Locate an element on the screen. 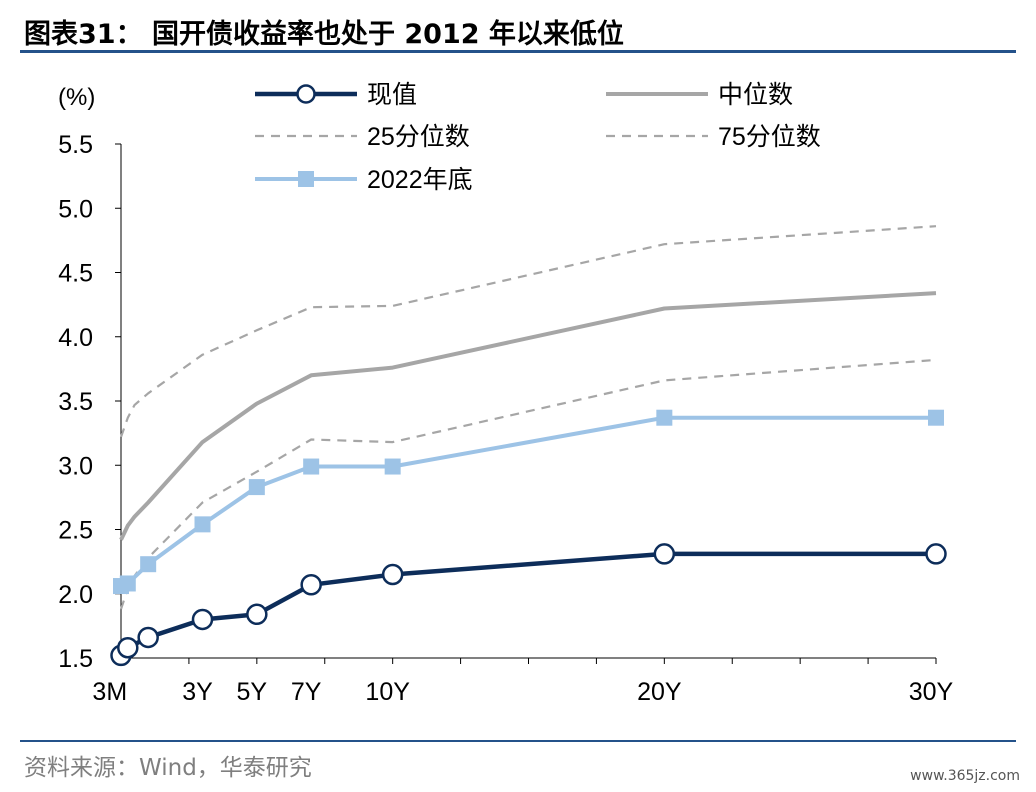 The height and width of the screenshot is (792, 1036). legend: 现值 中位数 25分位数 75分位数 2022年底 is located at coordinates (538, 137).